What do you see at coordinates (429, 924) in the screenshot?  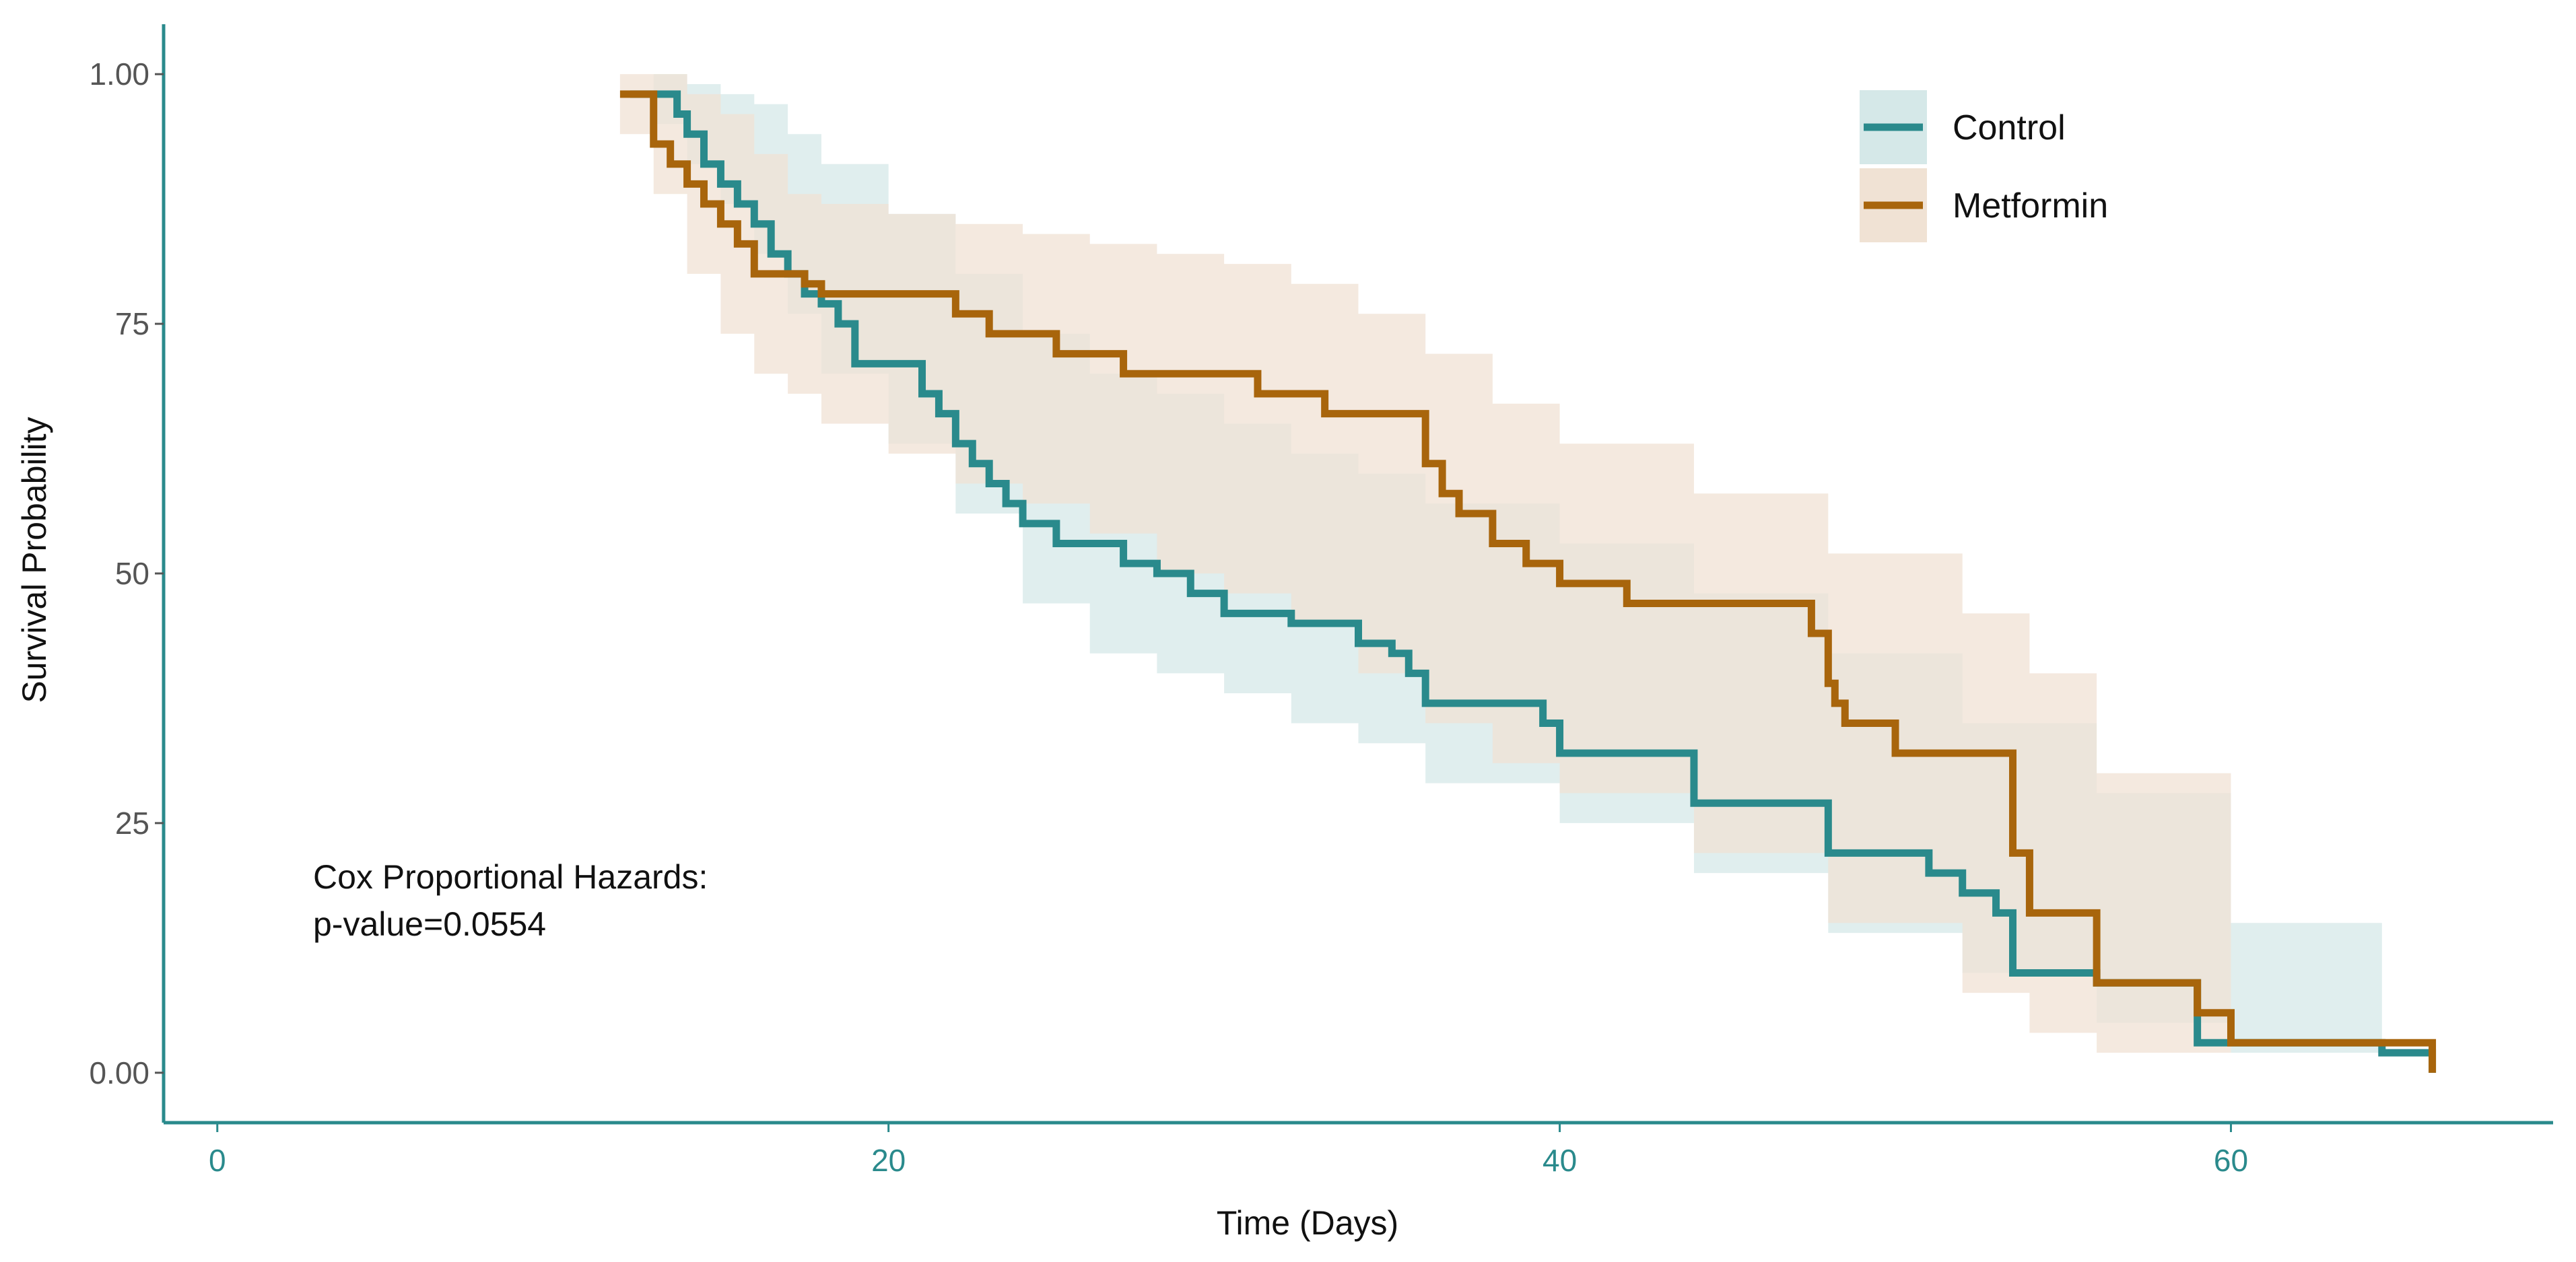 I see `cox-annotation-line2: p-value=0.0554` at bounding box center [429, 924].